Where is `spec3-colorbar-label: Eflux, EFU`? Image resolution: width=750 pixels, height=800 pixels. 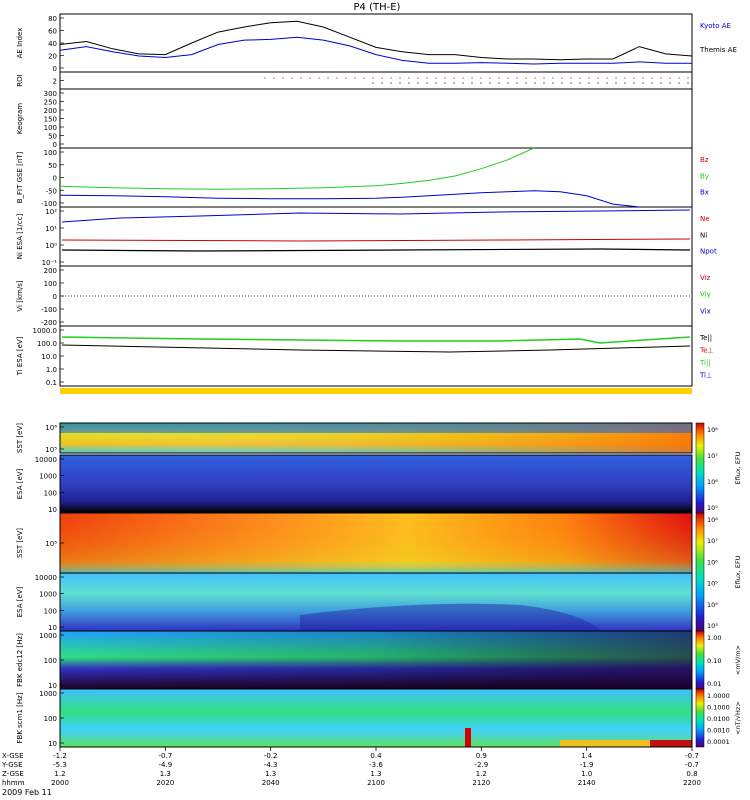
spec3-colorbar-label: Eflux, EFU is located at coordinates (738, 571).